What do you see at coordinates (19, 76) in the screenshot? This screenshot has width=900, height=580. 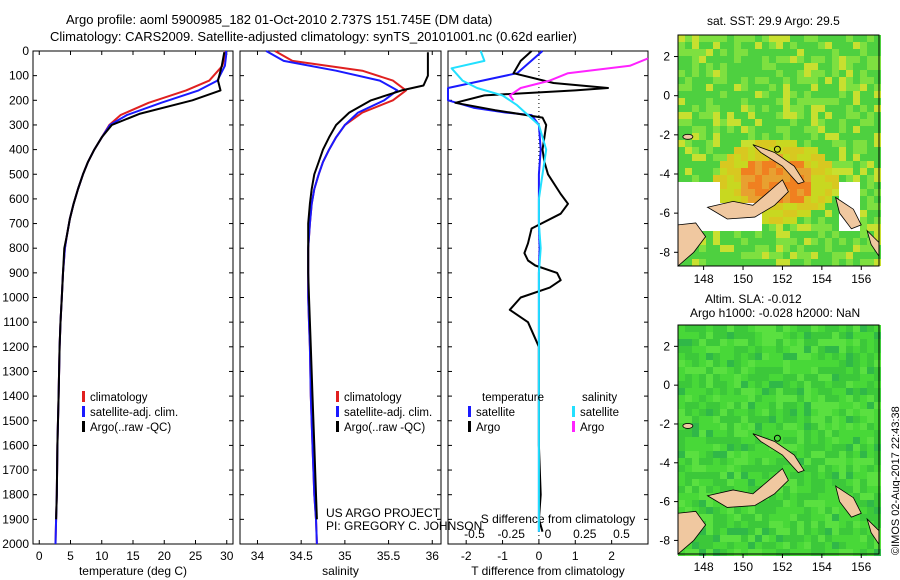 I see `depth-tick-label: 100` at bounding box center [19, 76].